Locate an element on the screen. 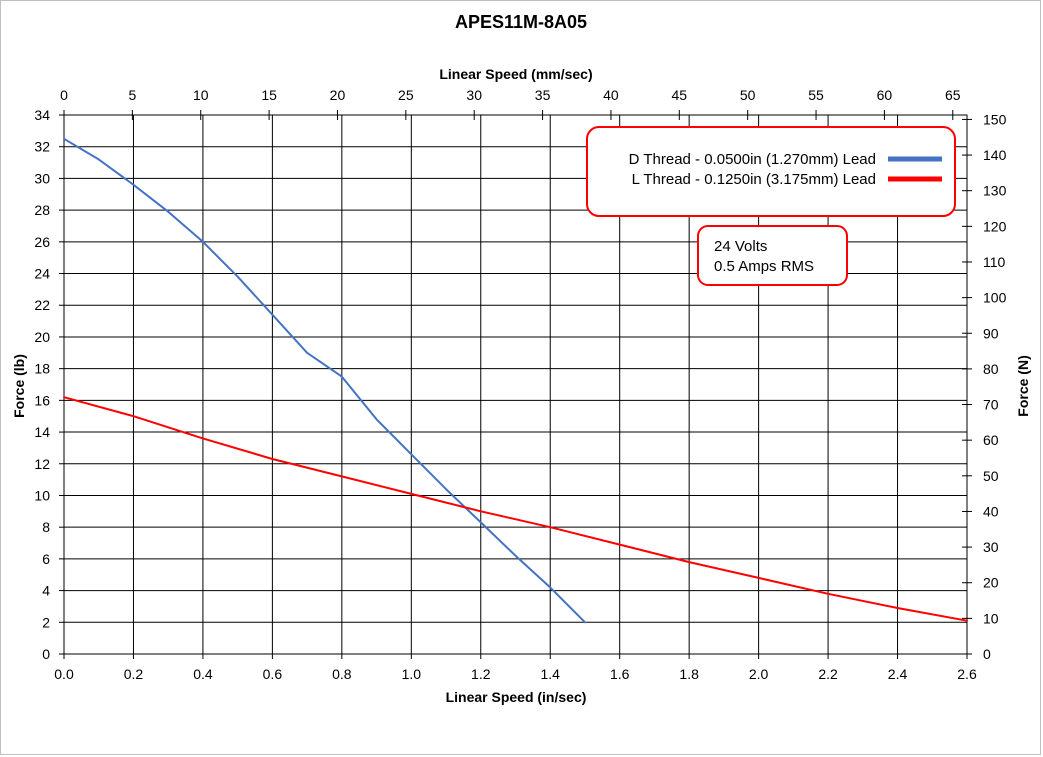 The image size is (1043, 757). x2-tick-label: 40 is located at coordinates (611, 95).